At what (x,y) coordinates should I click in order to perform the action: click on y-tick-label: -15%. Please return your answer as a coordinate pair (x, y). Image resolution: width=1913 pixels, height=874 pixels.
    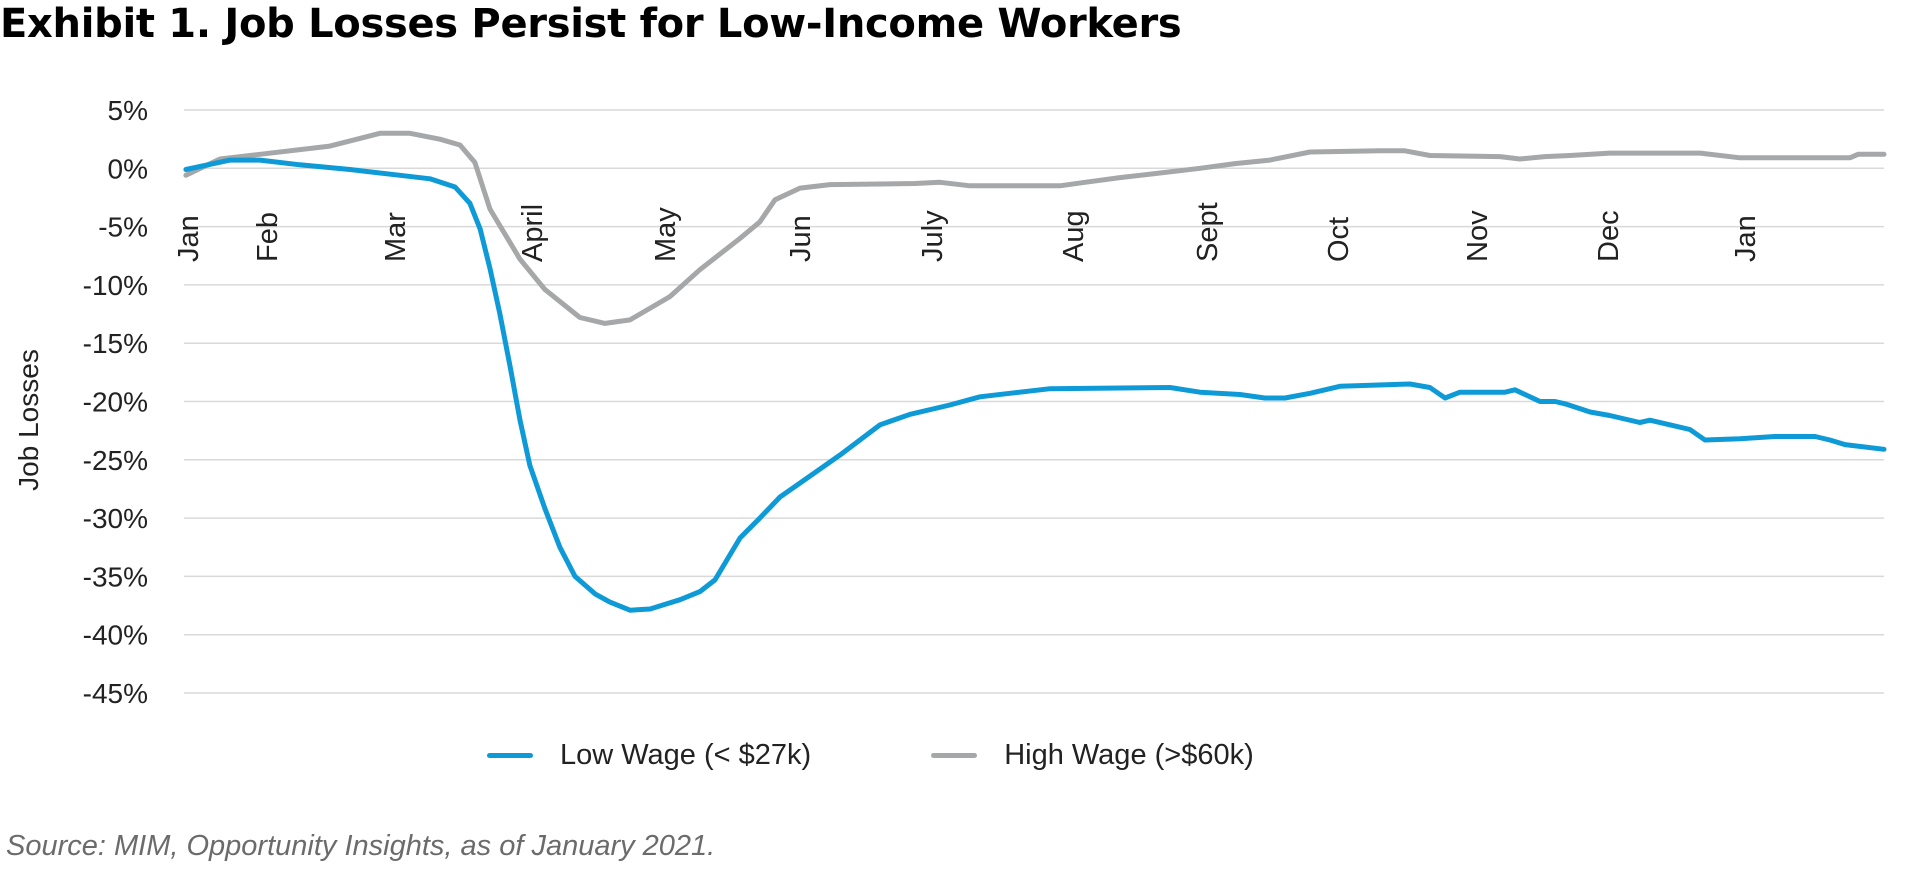
    Looking at the image, I should click on (115, 343).